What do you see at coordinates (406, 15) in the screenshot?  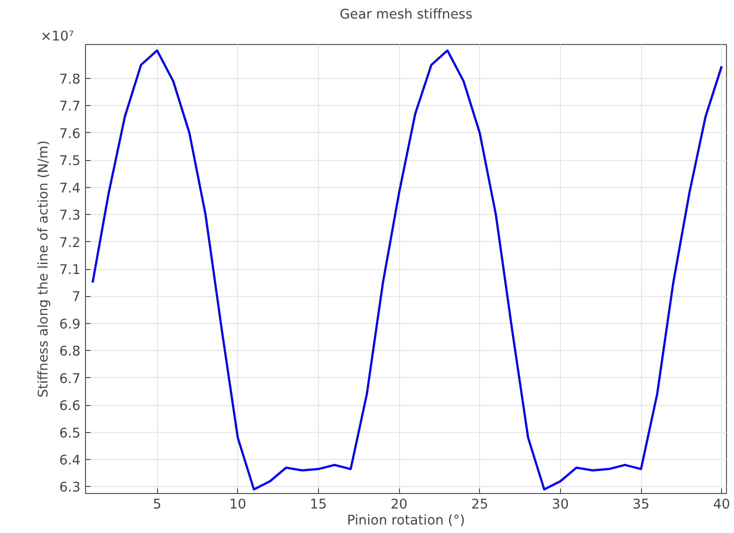 I see `chart-title: Gear mesh stiffness` at bounding box center [406, 15].